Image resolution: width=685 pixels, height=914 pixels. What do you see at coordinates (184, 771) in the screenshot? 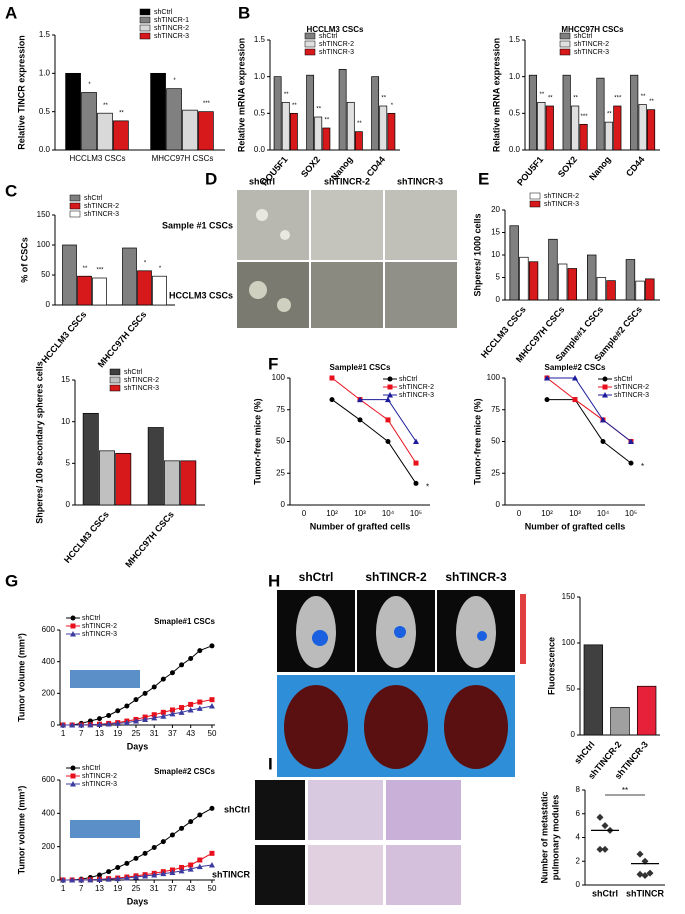
I see `chart-title: Smaple#2 CSCs` at bounding box center [184, 771].